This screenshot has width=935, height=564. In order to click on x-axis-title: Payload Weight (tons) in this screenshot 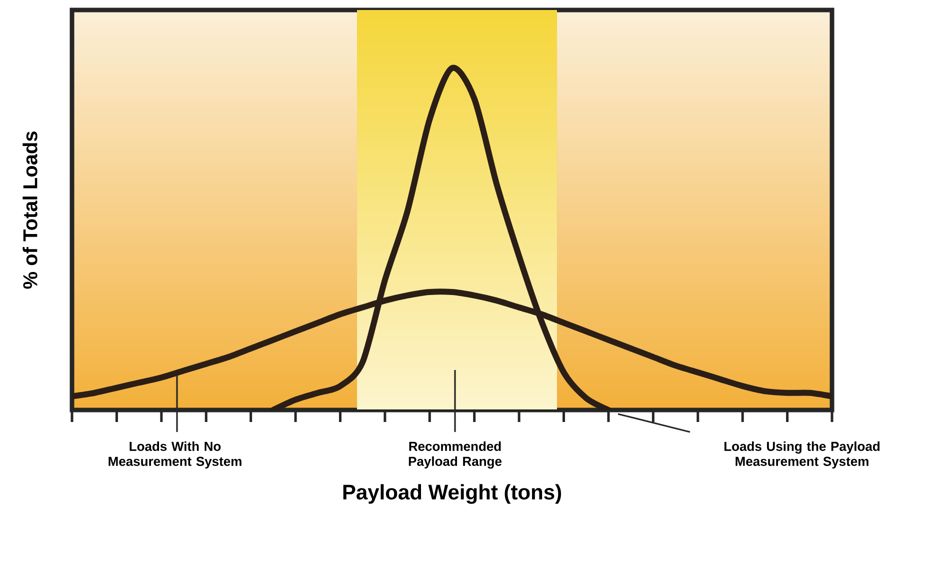, I will do `click(452, 494)`.